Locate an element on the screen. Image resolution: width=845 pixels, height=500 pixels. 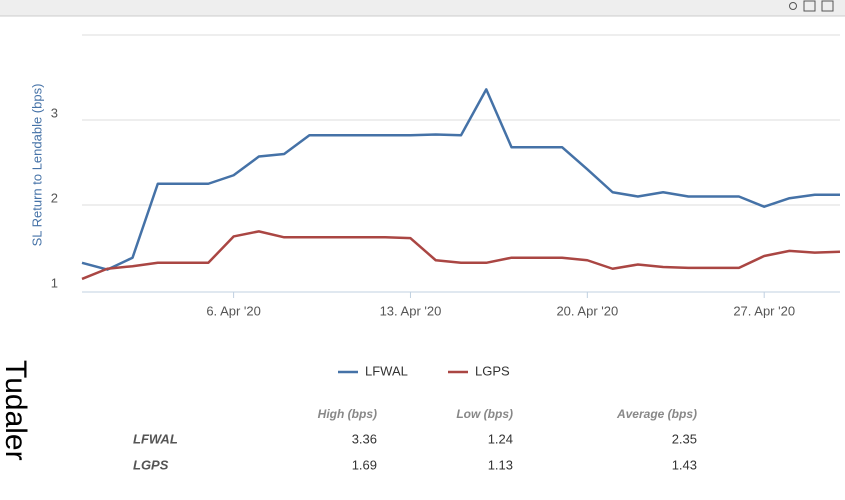
row-name: LGPS is located at coordinates (151, 464).